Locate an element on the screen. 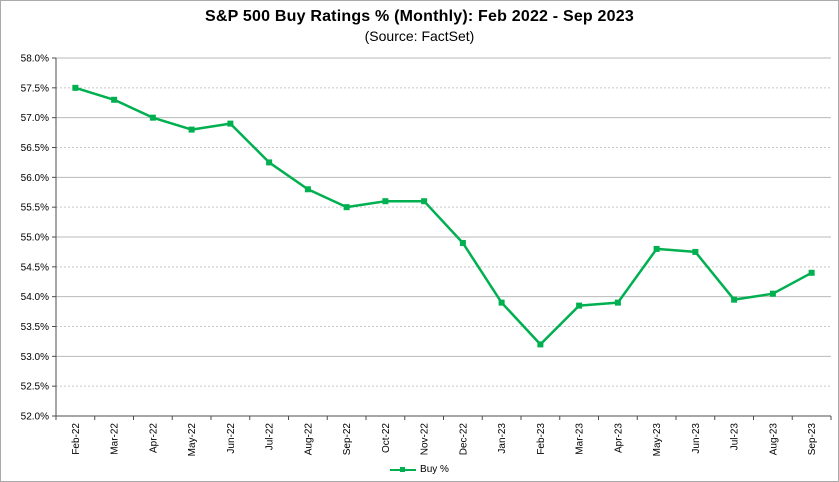 This screenshot has width=839, height=482. legend: Buy % is located at coordinates (419, 469).